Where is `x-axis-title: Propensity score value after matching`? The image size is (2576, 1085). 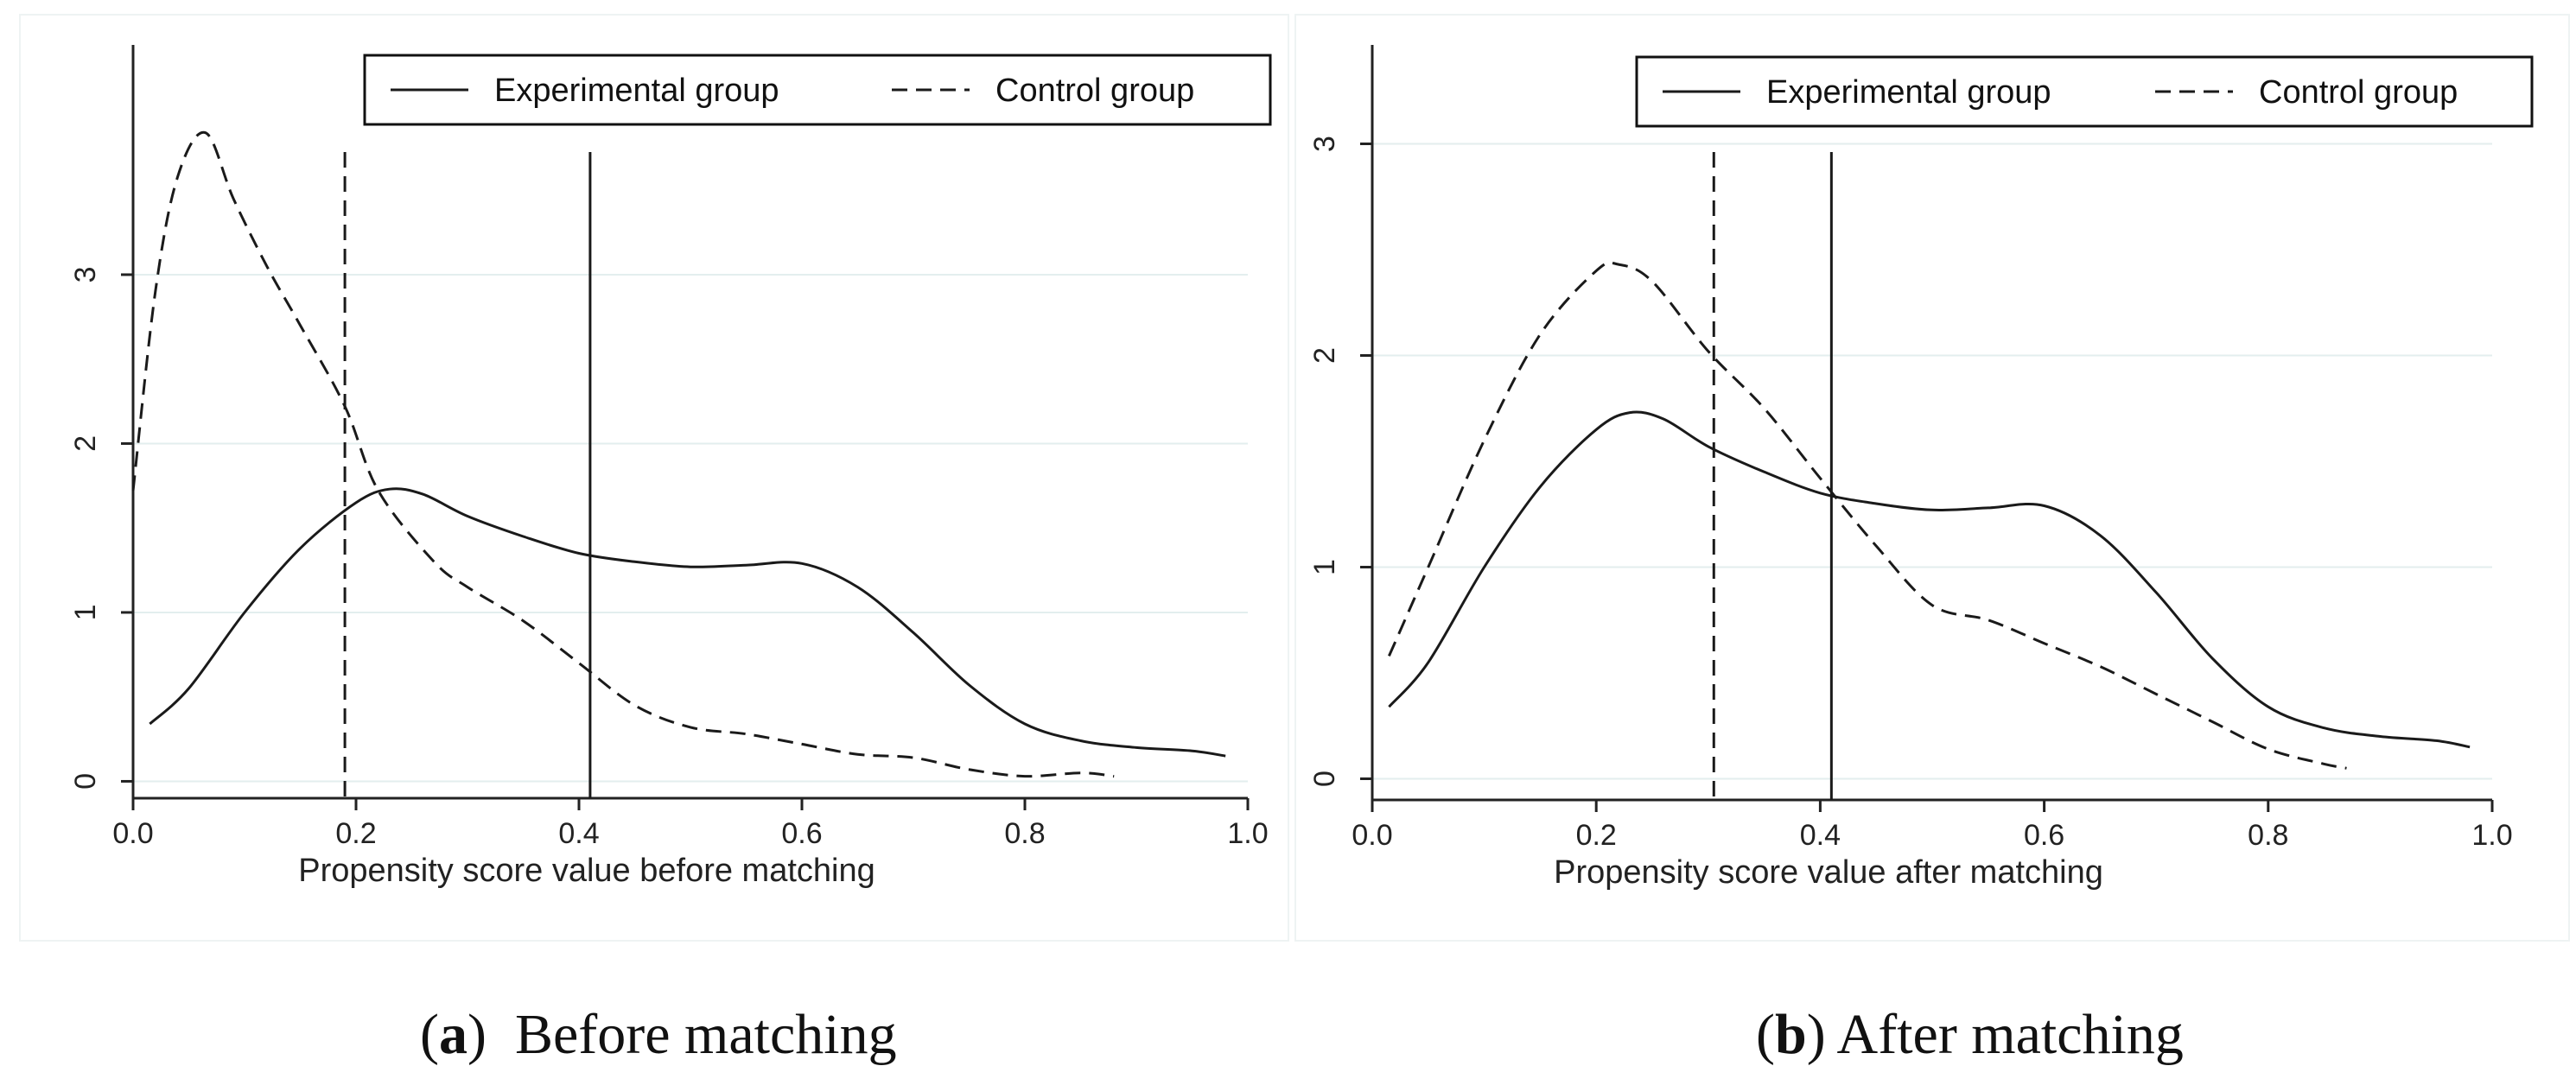 x-axis-title: Propensity score value after matching is located at coordinates (1828, 872).